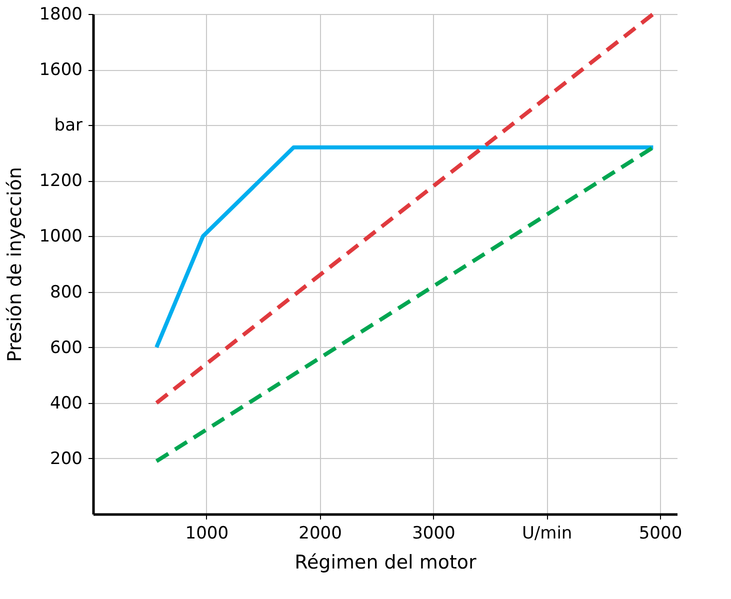 This screenshot has height=599, width=731. What do you see at coordinates (60, 70) in the screenshot?
I see `y-tick-label: 1600` at bounding box center [60, 70].